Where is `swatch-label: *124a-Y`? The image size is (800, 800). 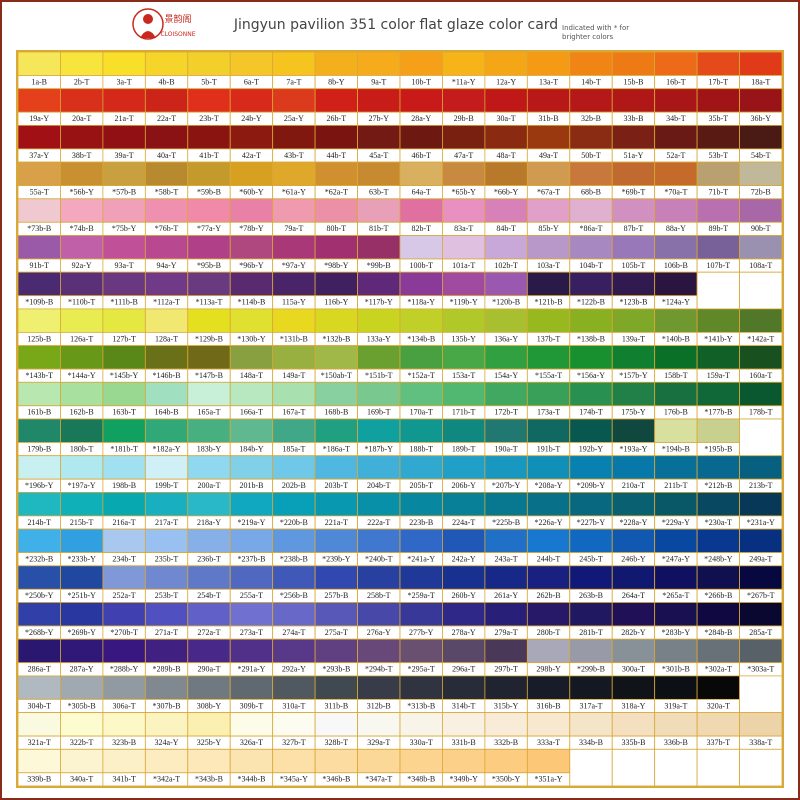
swatch-label: *124a-Y is located at coordinates (676, 302).